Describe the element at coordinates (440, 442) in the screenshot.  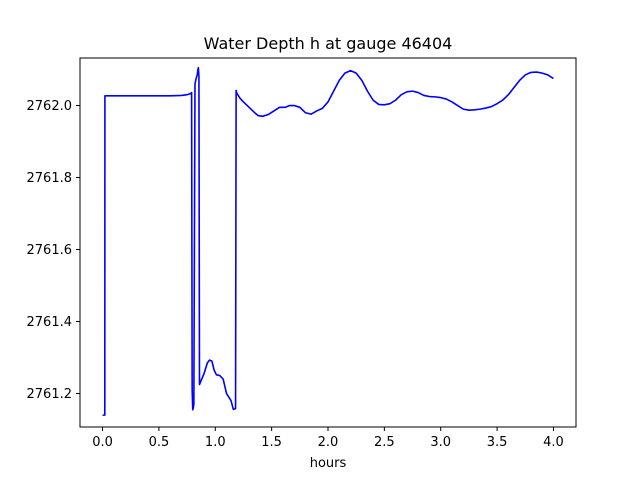
I see `x-tick-label: 3.0` at that location.